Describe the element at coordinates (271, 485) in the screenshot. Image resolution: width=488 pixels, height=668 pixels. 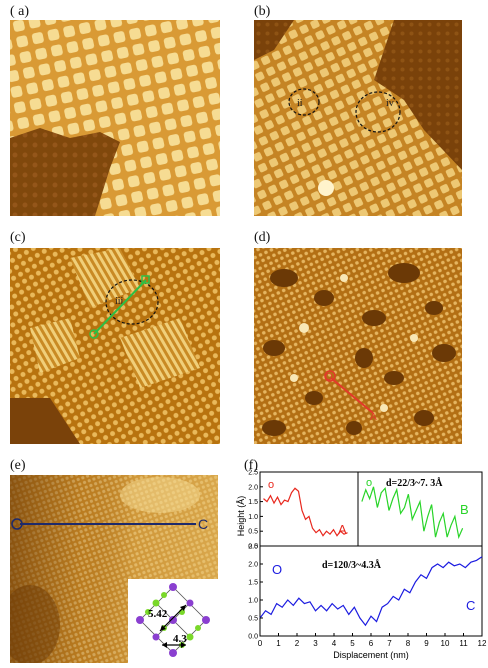
I see `upper-left-start-label: o` at that location.